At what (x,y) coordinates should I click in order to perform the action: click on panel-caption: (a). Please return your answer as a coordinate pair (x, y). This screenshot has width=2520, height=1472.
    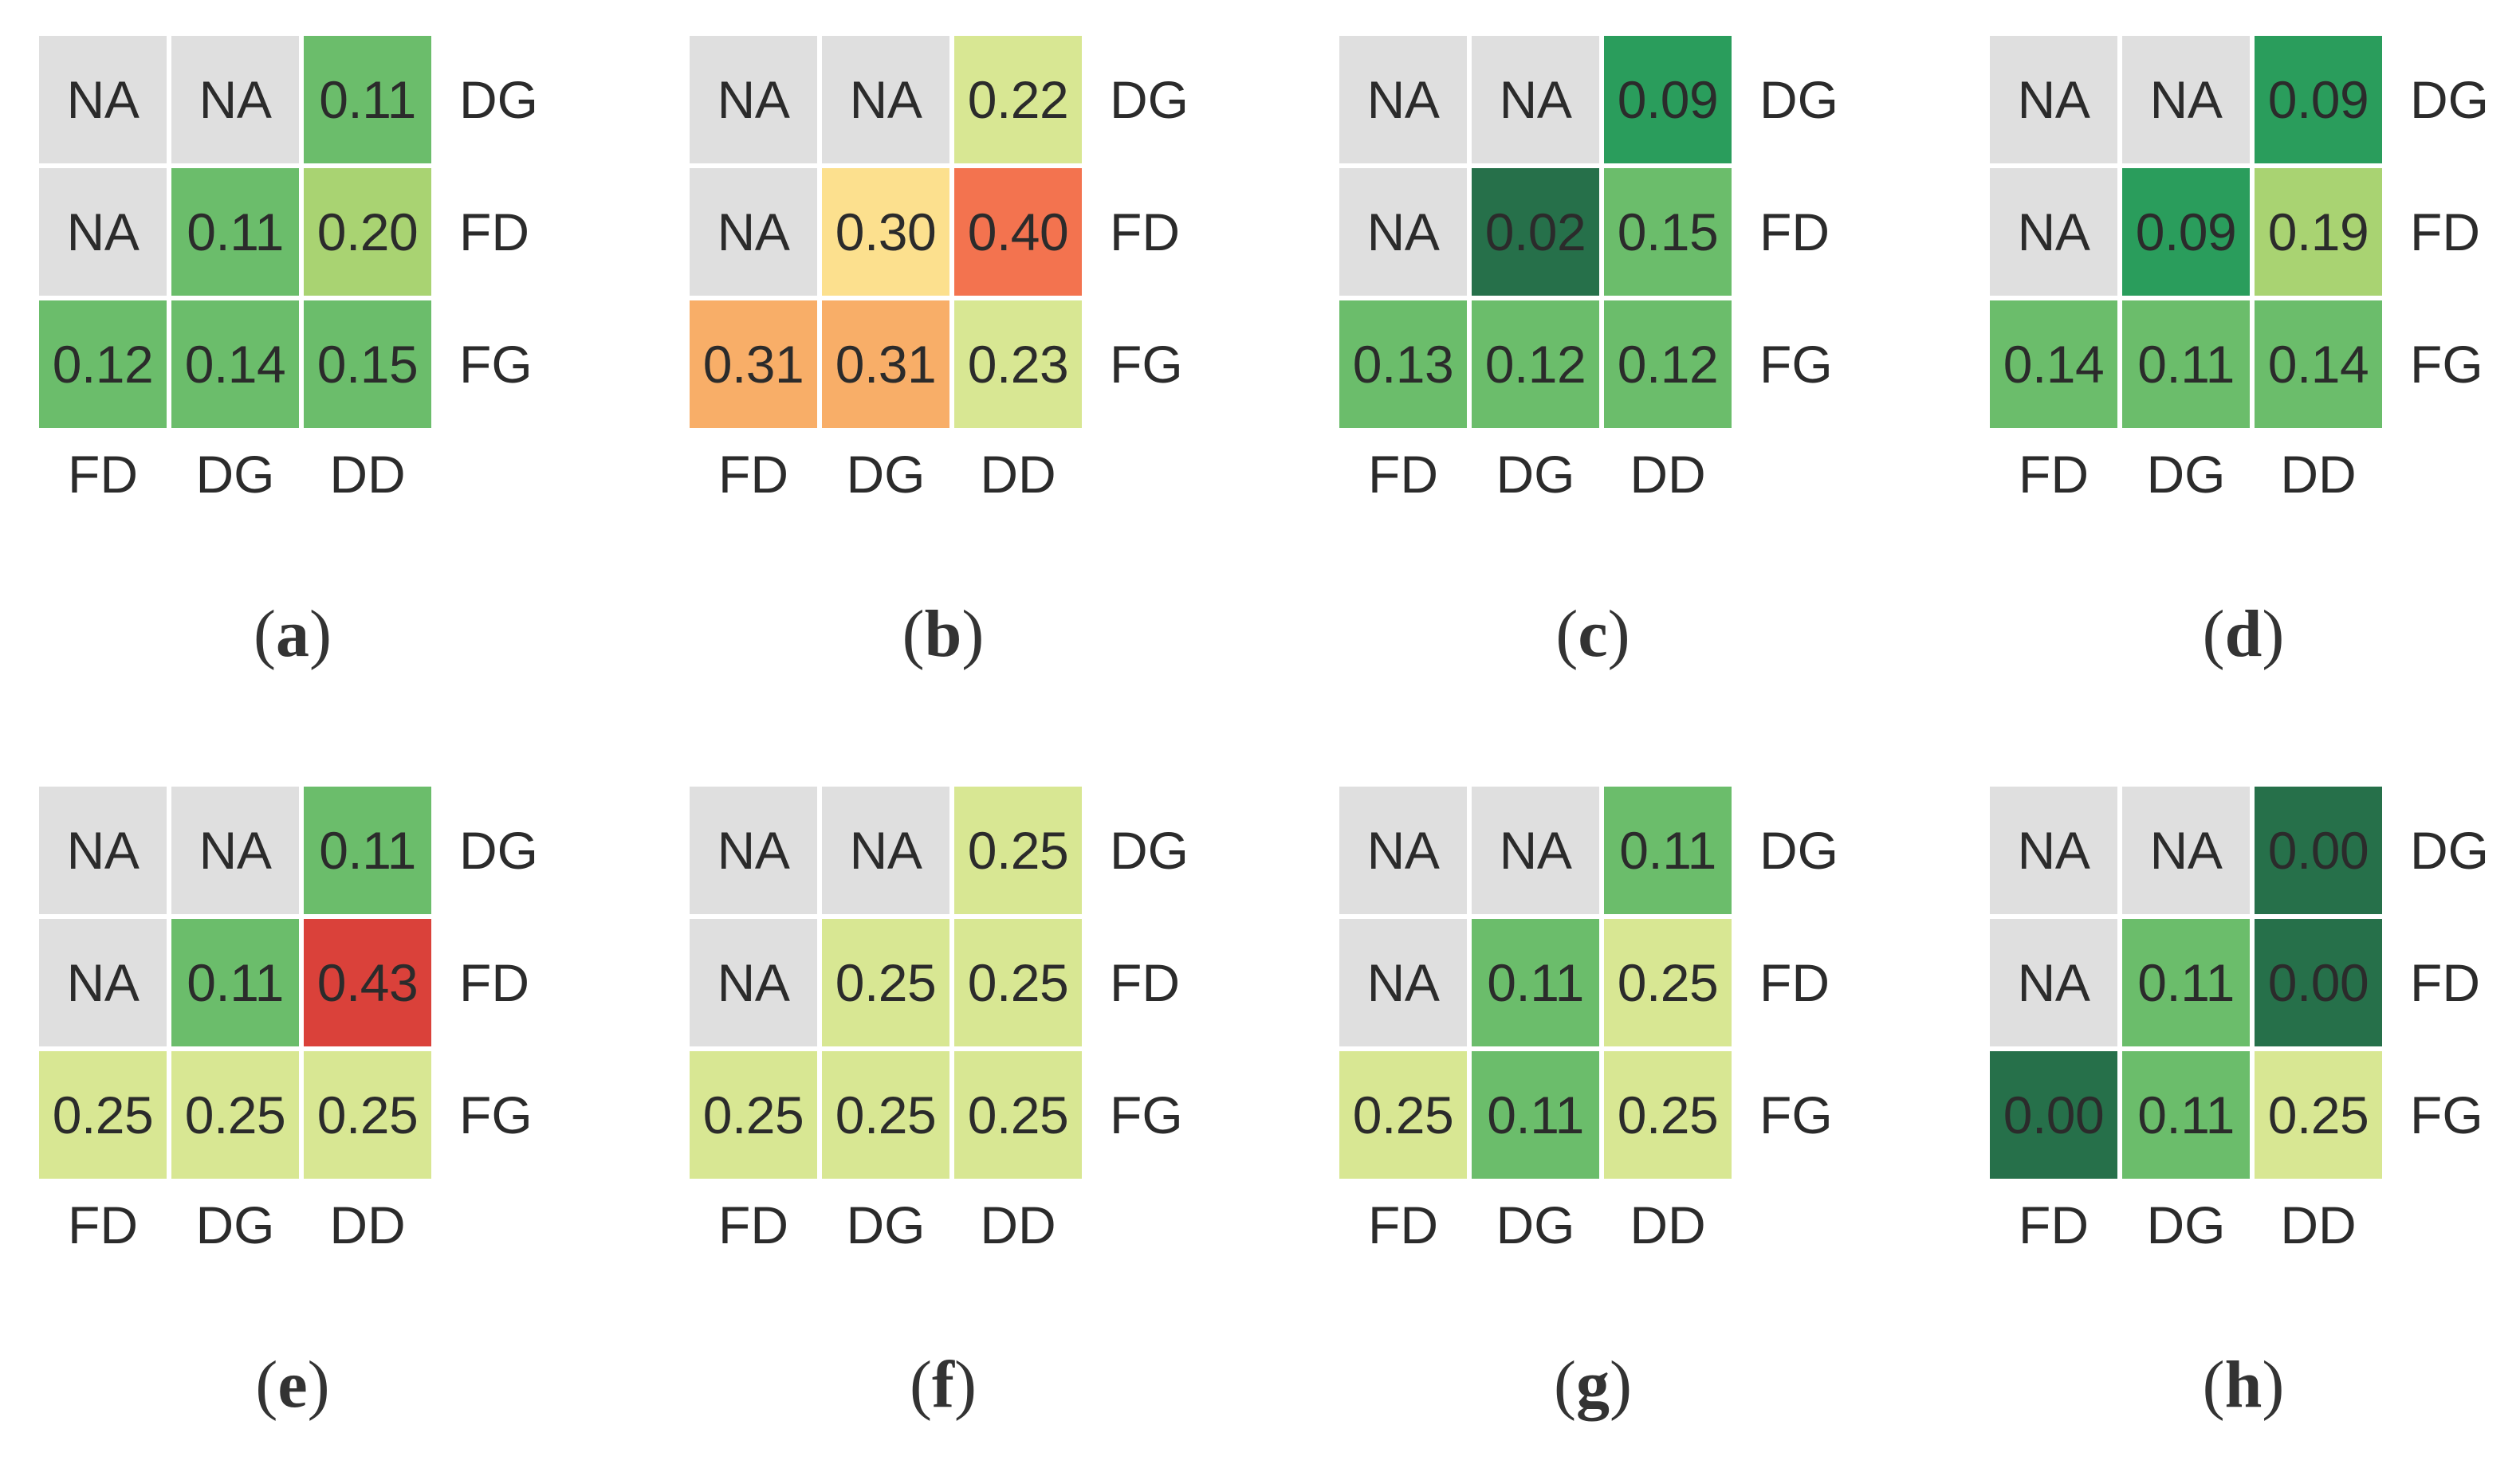
    Looking at the image, I should click on (292, 633).